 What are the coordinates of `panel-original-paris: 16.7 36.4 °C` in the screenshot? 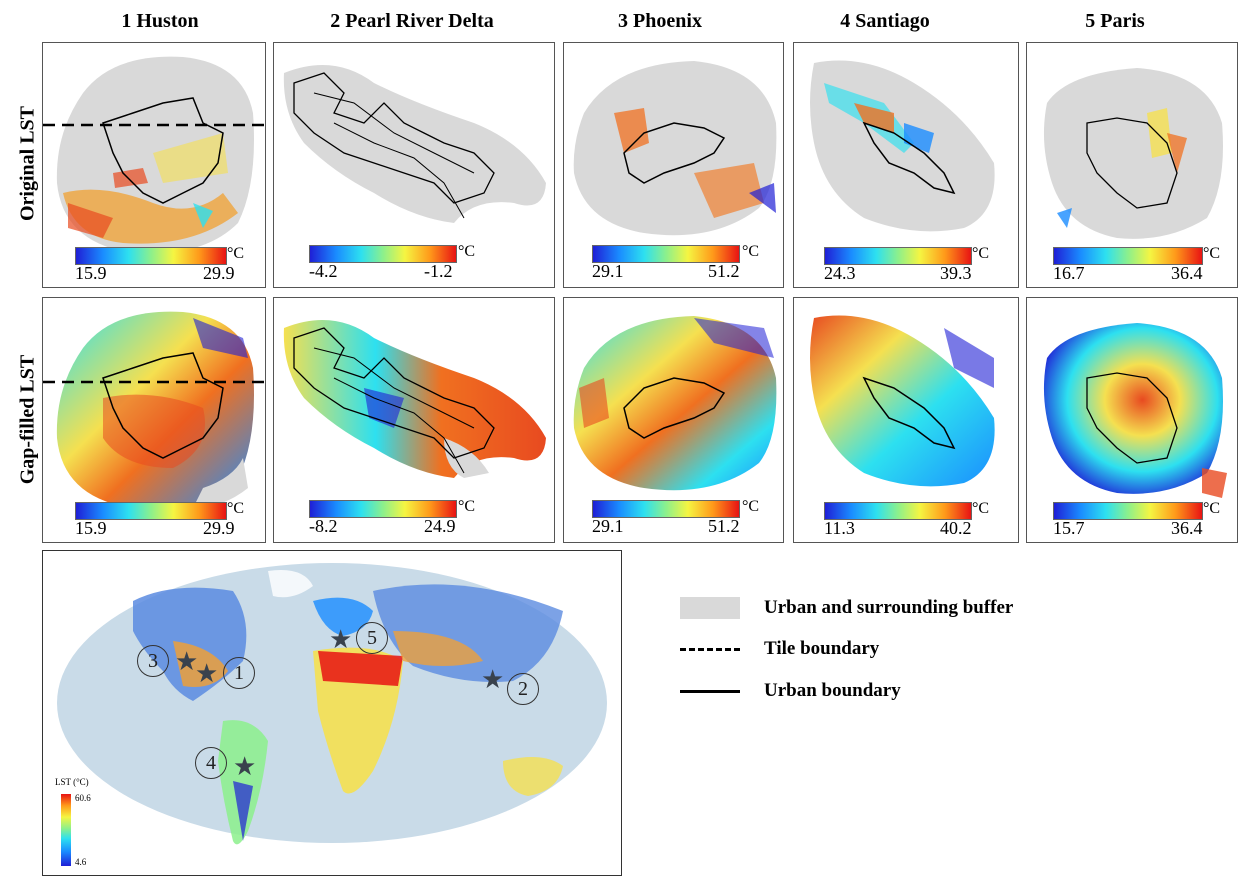 It's located at (1132, 165).